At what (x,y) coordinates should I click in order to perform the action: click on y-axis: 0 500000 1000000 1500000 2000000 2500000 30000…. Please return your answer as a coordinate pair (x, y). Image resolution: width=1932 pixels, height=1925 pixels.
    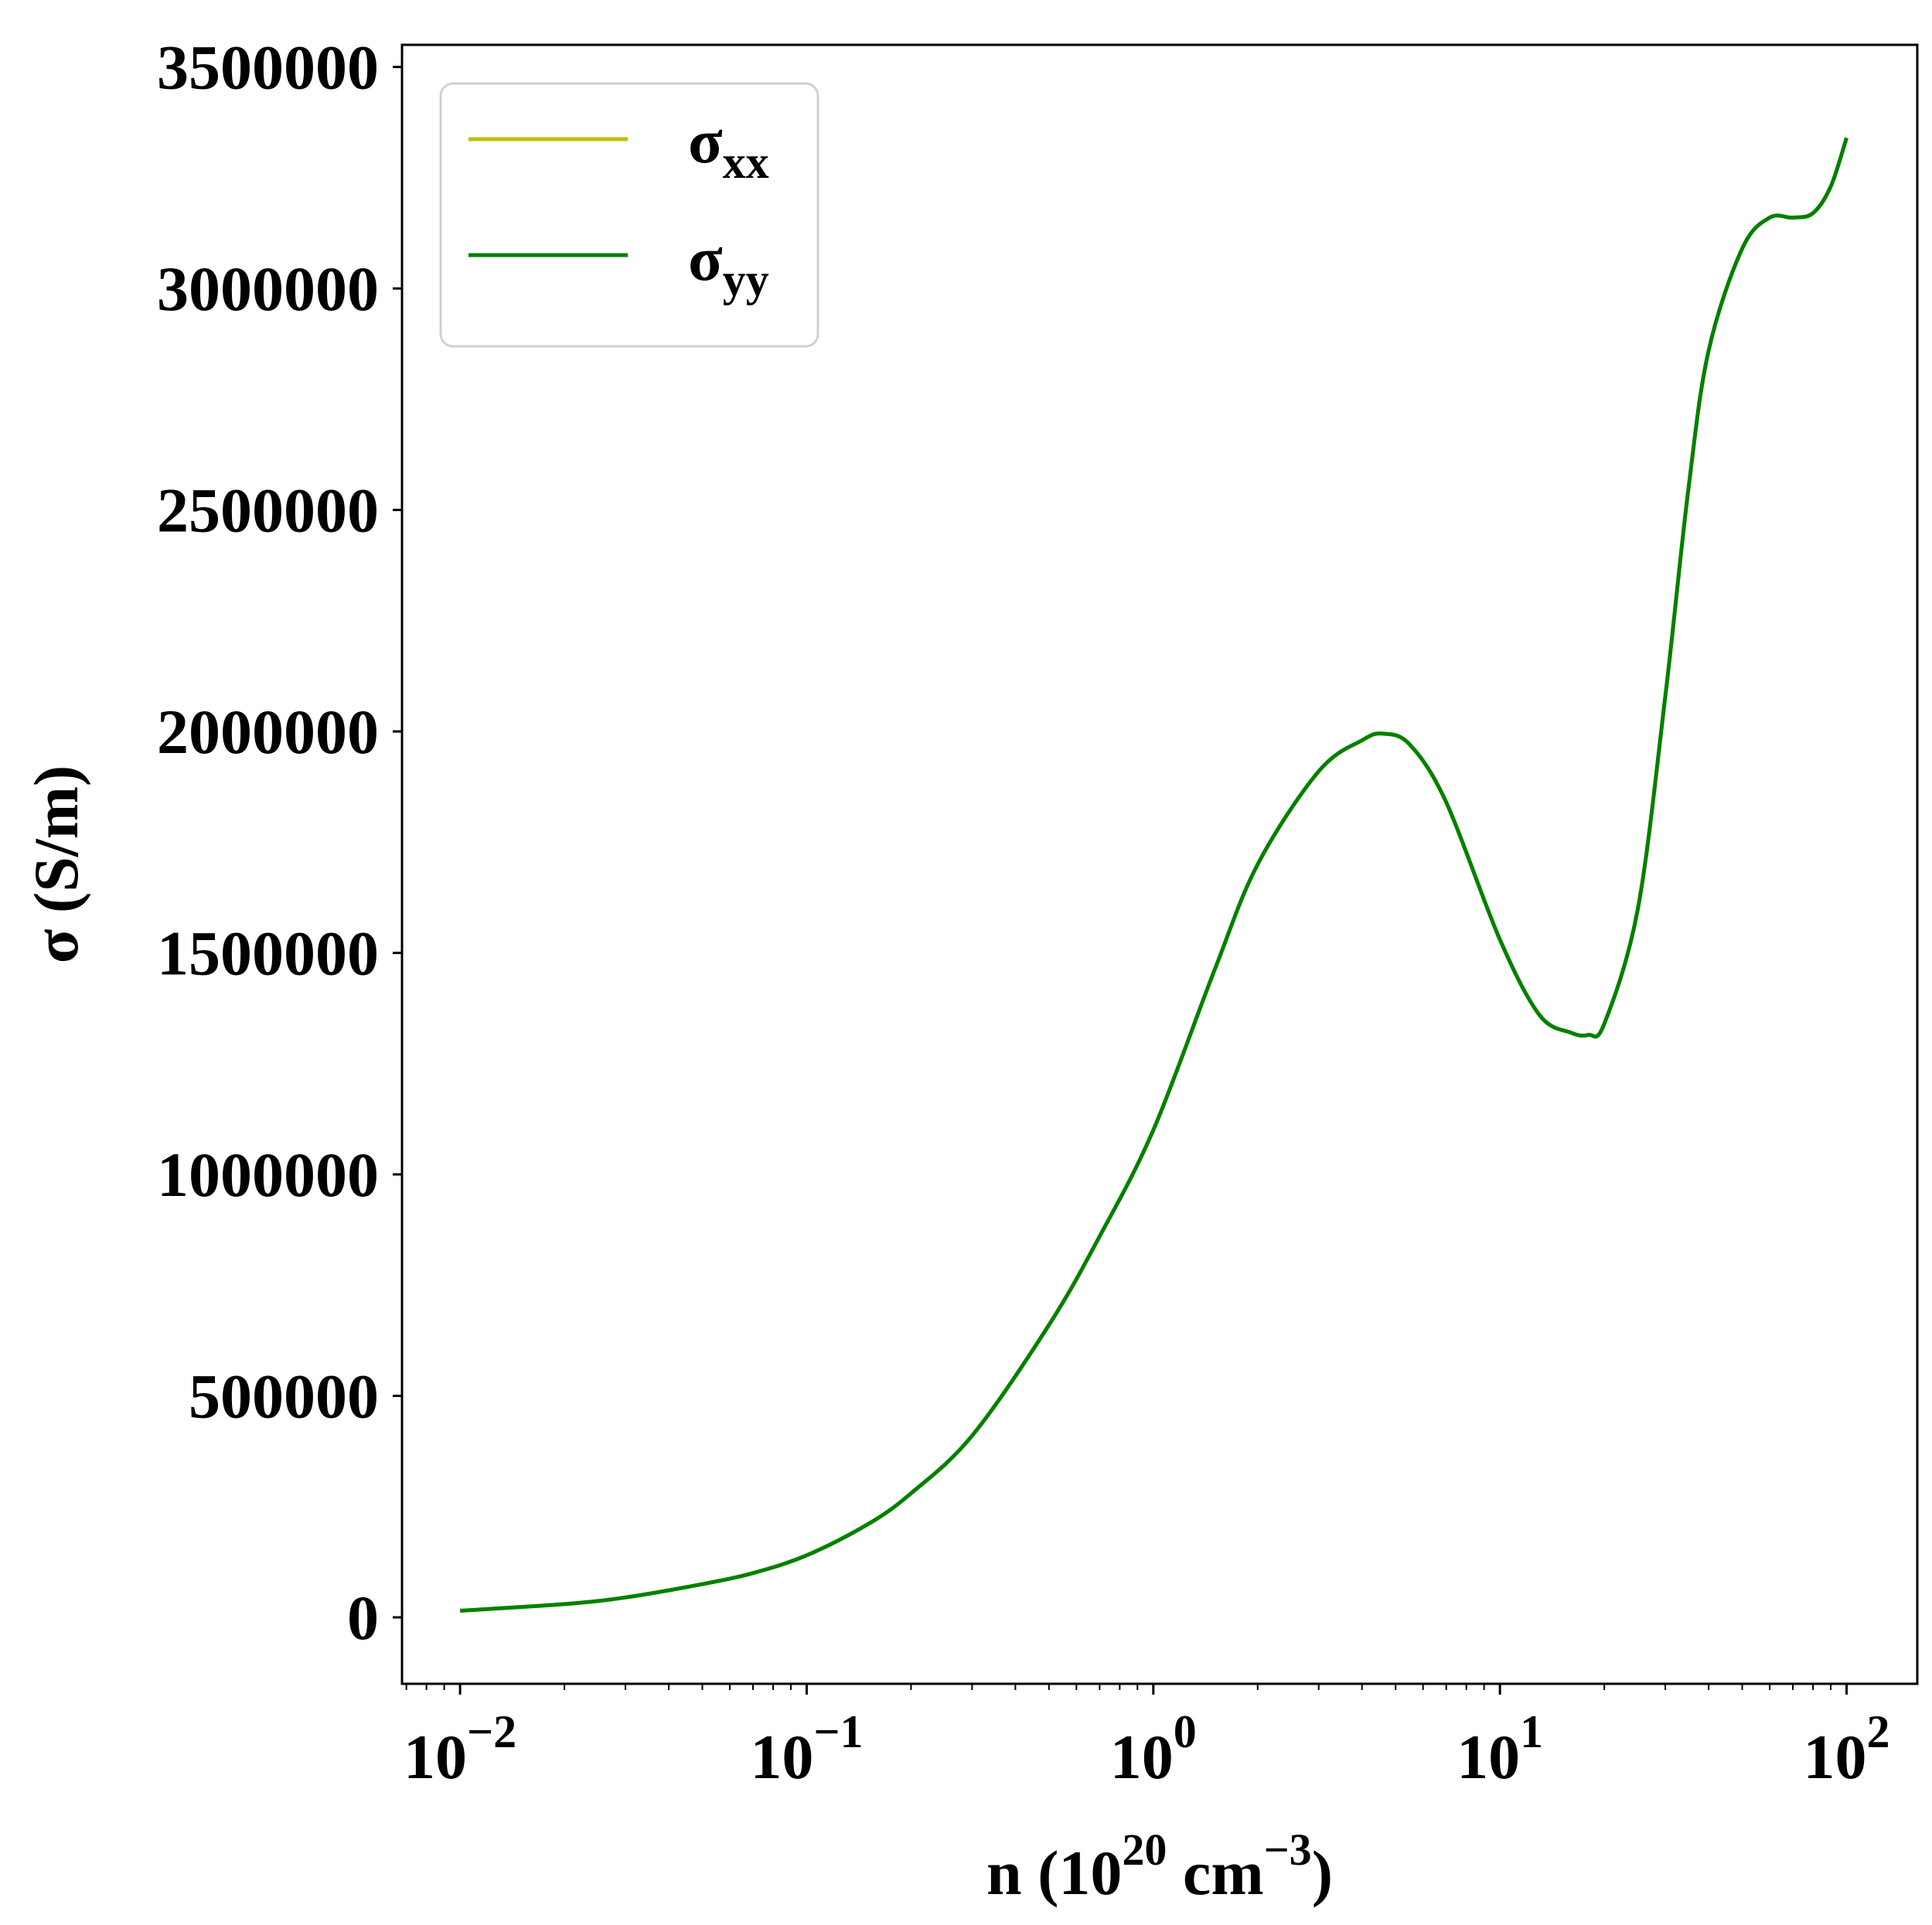
    Looking at the image, I should click on (279, 842).